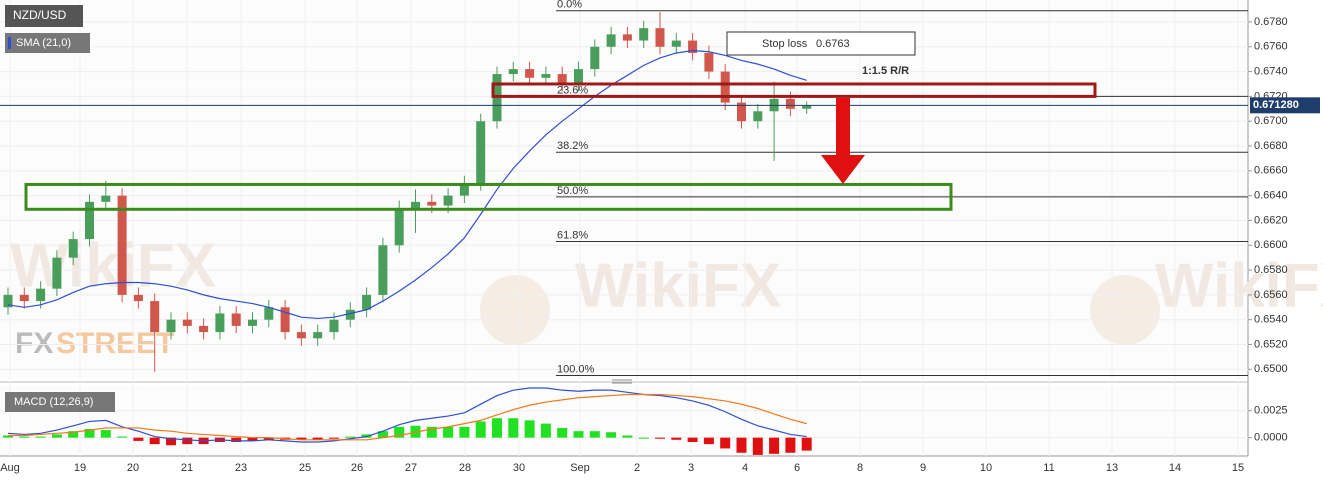 Image resolution: width=1323 pixels, height=486 pixels. Describe the element at coordinates (10, 468) in the screenshot. I see `x-tick-label: Aug` at that location.